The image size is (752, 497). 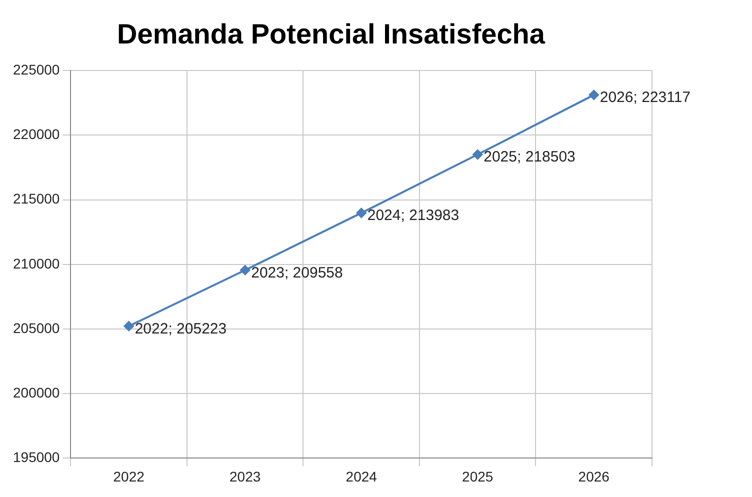 What do you see at coordinates (36, 134) in the screenshot?
I see `y-tick-label: 220000` at bounding box center [36, 134].